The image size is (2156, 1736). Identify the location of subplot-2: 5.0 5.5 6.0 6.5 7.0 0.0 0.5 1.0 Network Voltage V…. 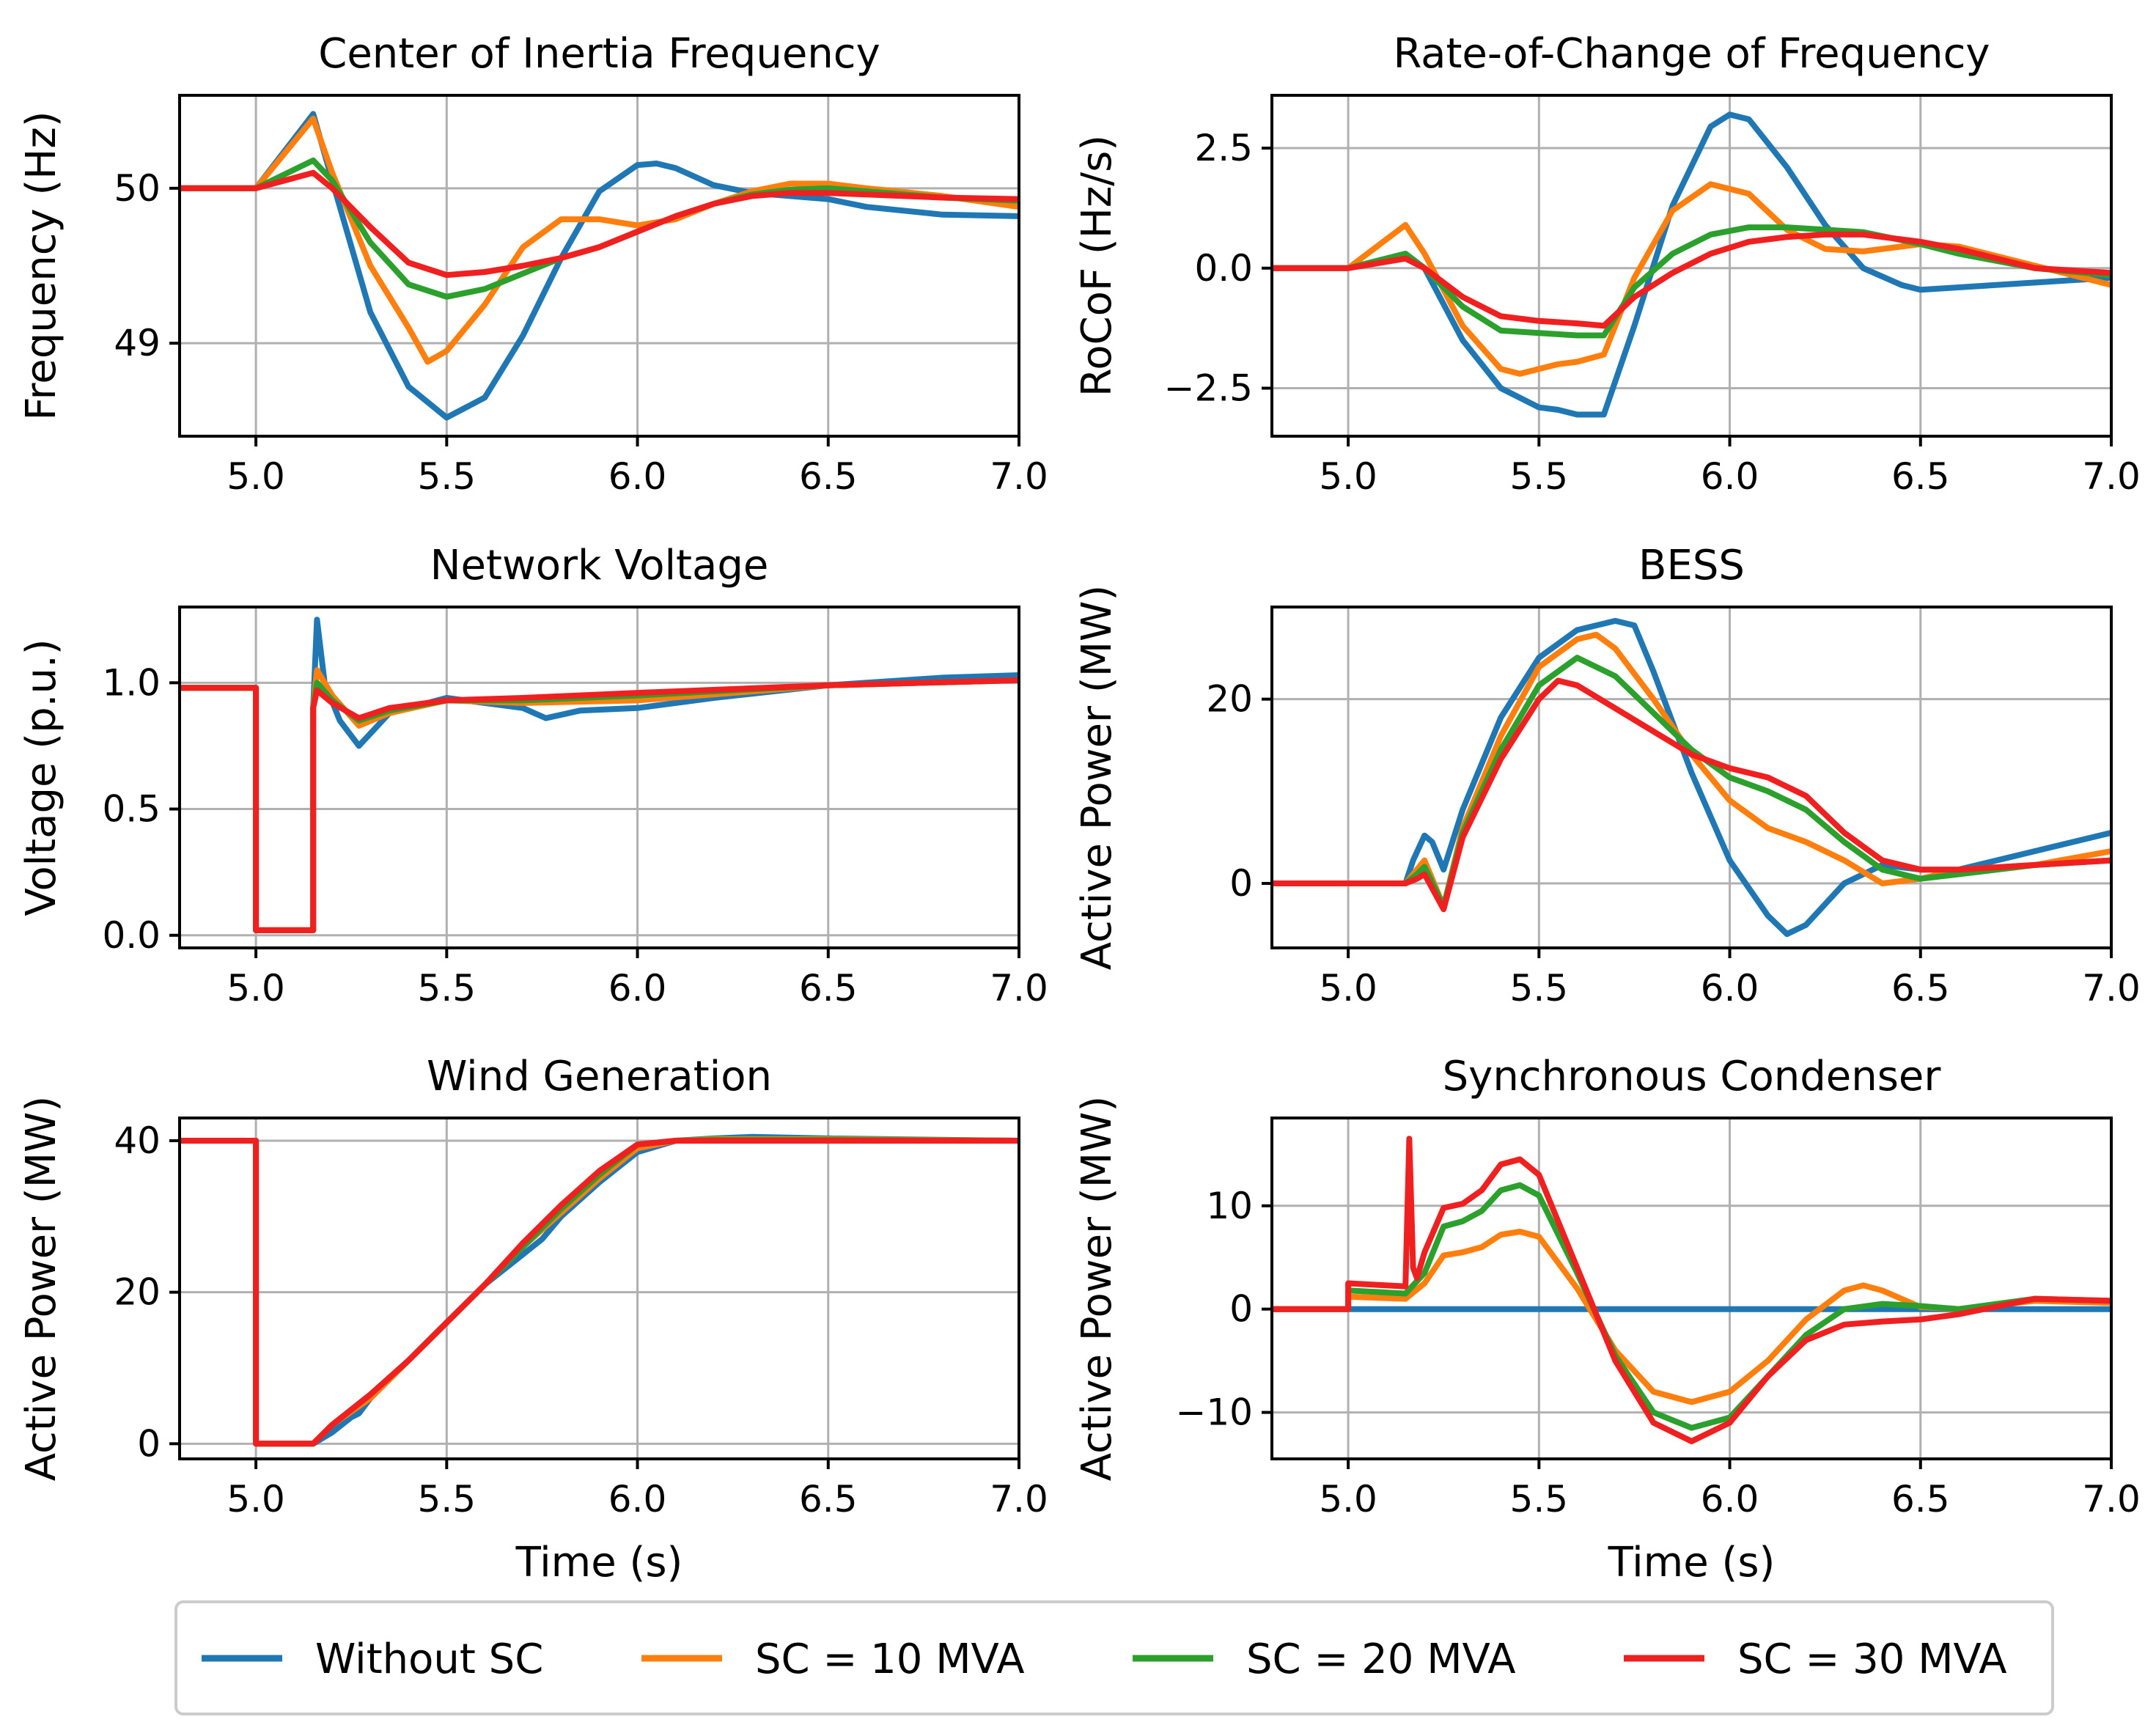
(533, 775).